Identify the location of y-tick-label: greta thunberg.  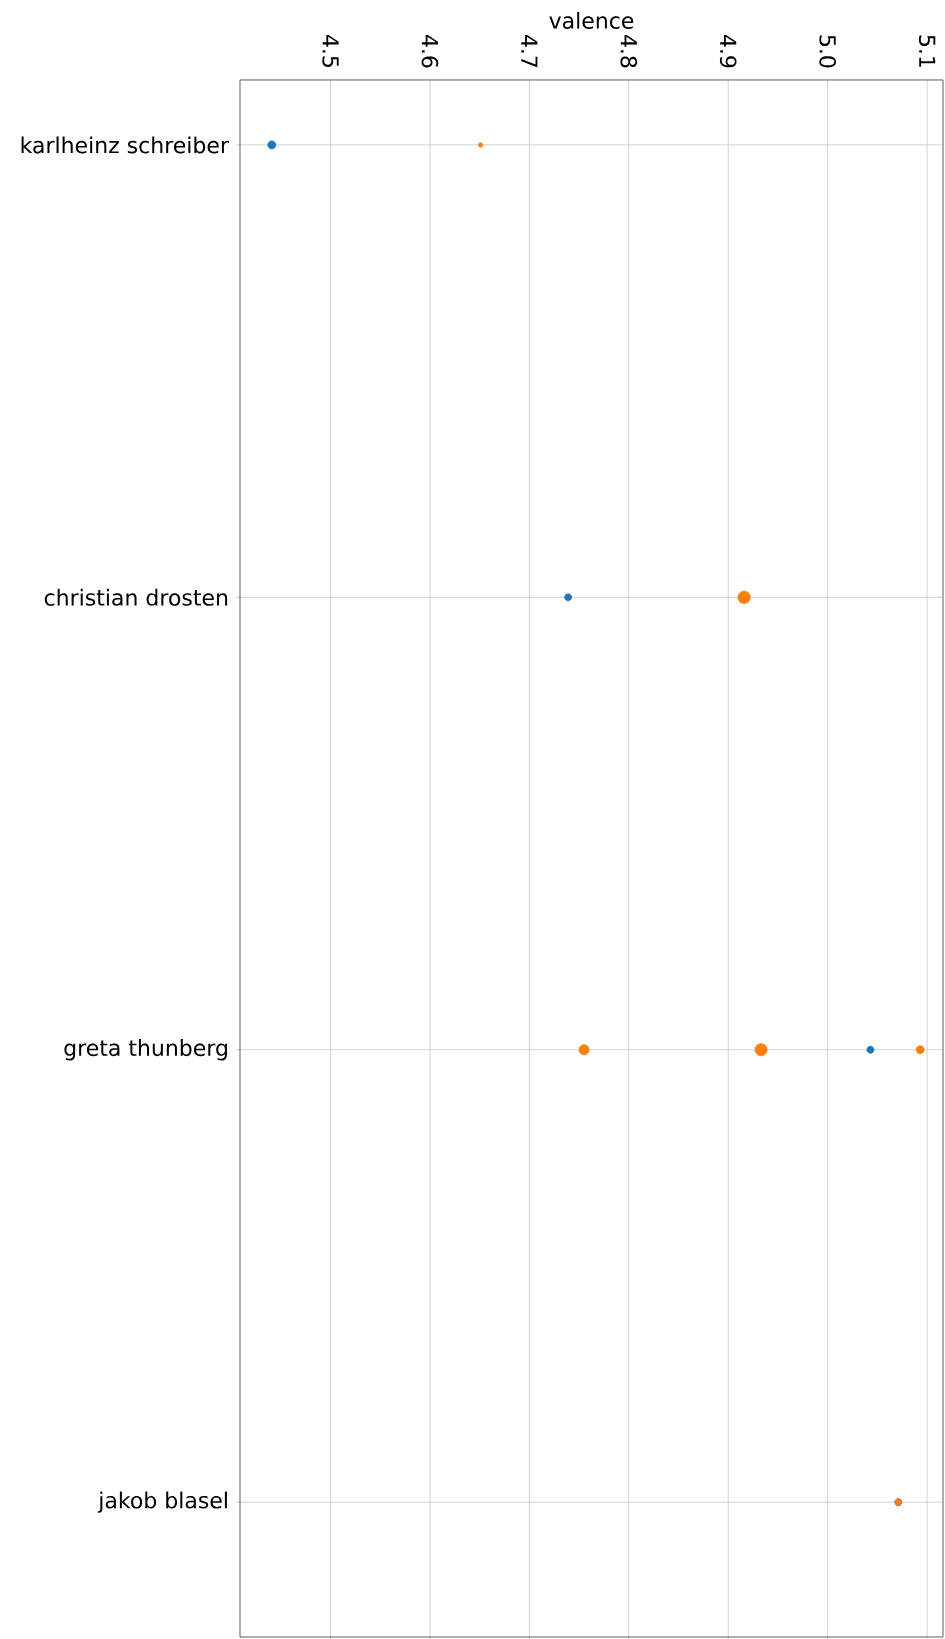
(145, 1050).